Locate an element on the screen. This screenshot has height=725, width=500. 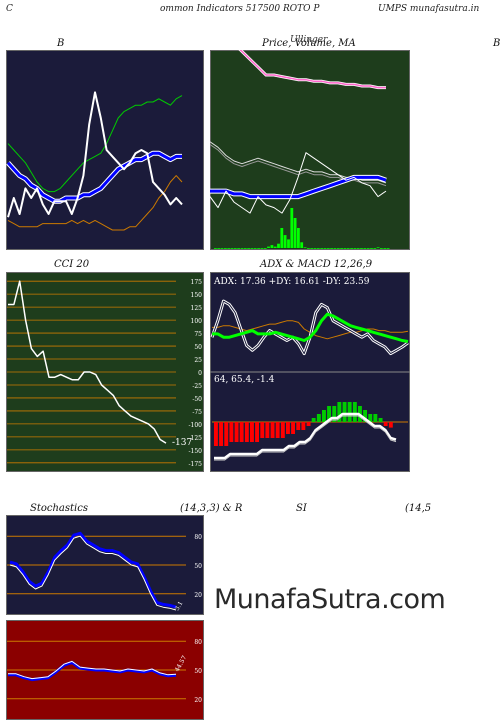
cci-tick-label: -75 is located at coordinates (197, 412).